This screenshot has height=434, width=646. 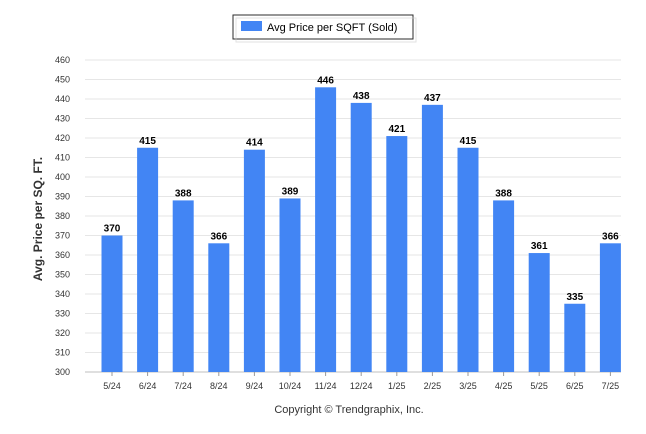 What do you see at coordinates (504, 386) in the screenshot?
I see `x-tick-label: 4/25` at bounding box center [504, 386].